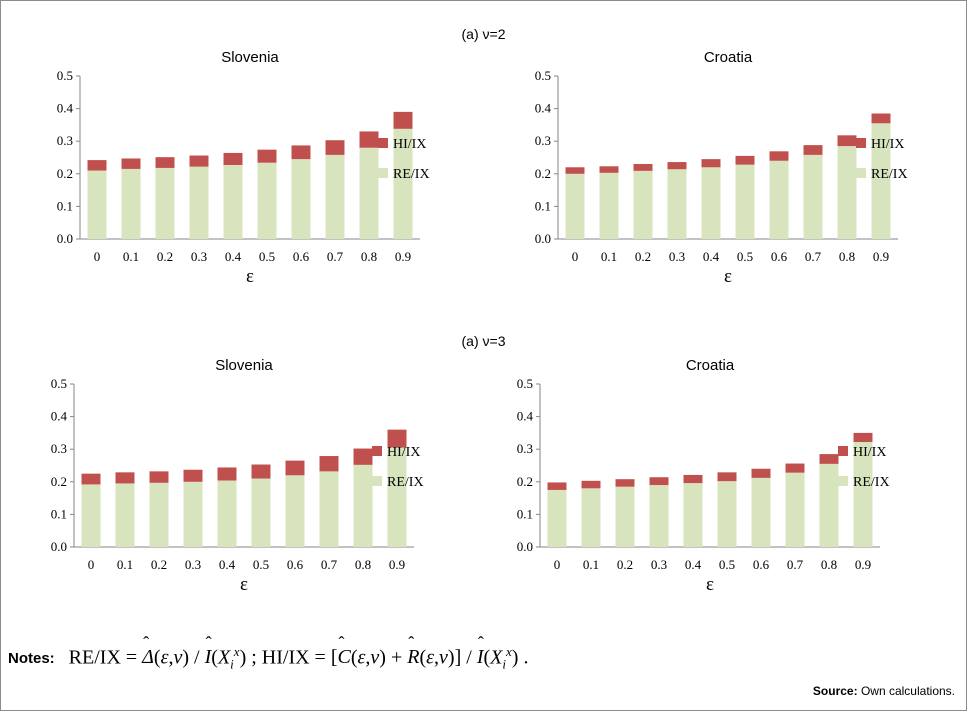 The image size is (967, 711). Describe the element at coordinates (301, 256) in the screenshot. I see `x-tick-label: 0.6` at that location.